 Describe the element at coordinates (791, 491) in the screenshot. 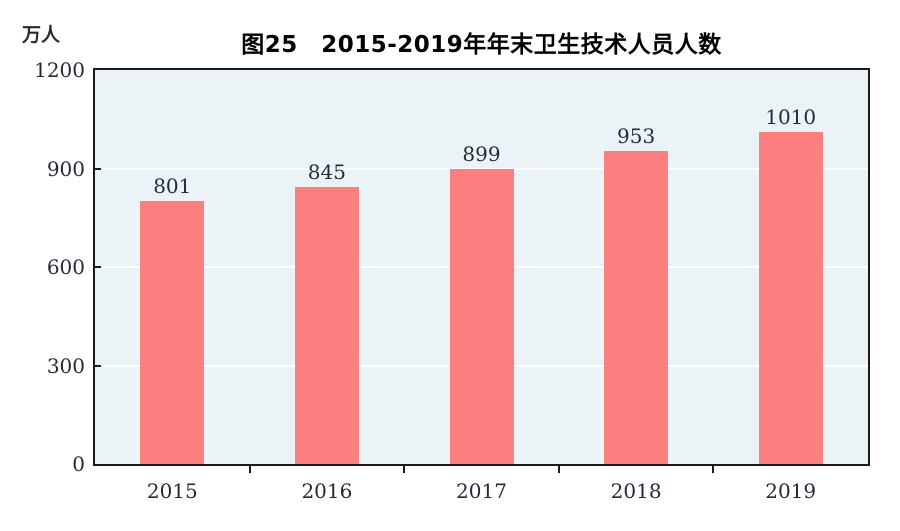

I see `x-axis-label: 2019` at that location.